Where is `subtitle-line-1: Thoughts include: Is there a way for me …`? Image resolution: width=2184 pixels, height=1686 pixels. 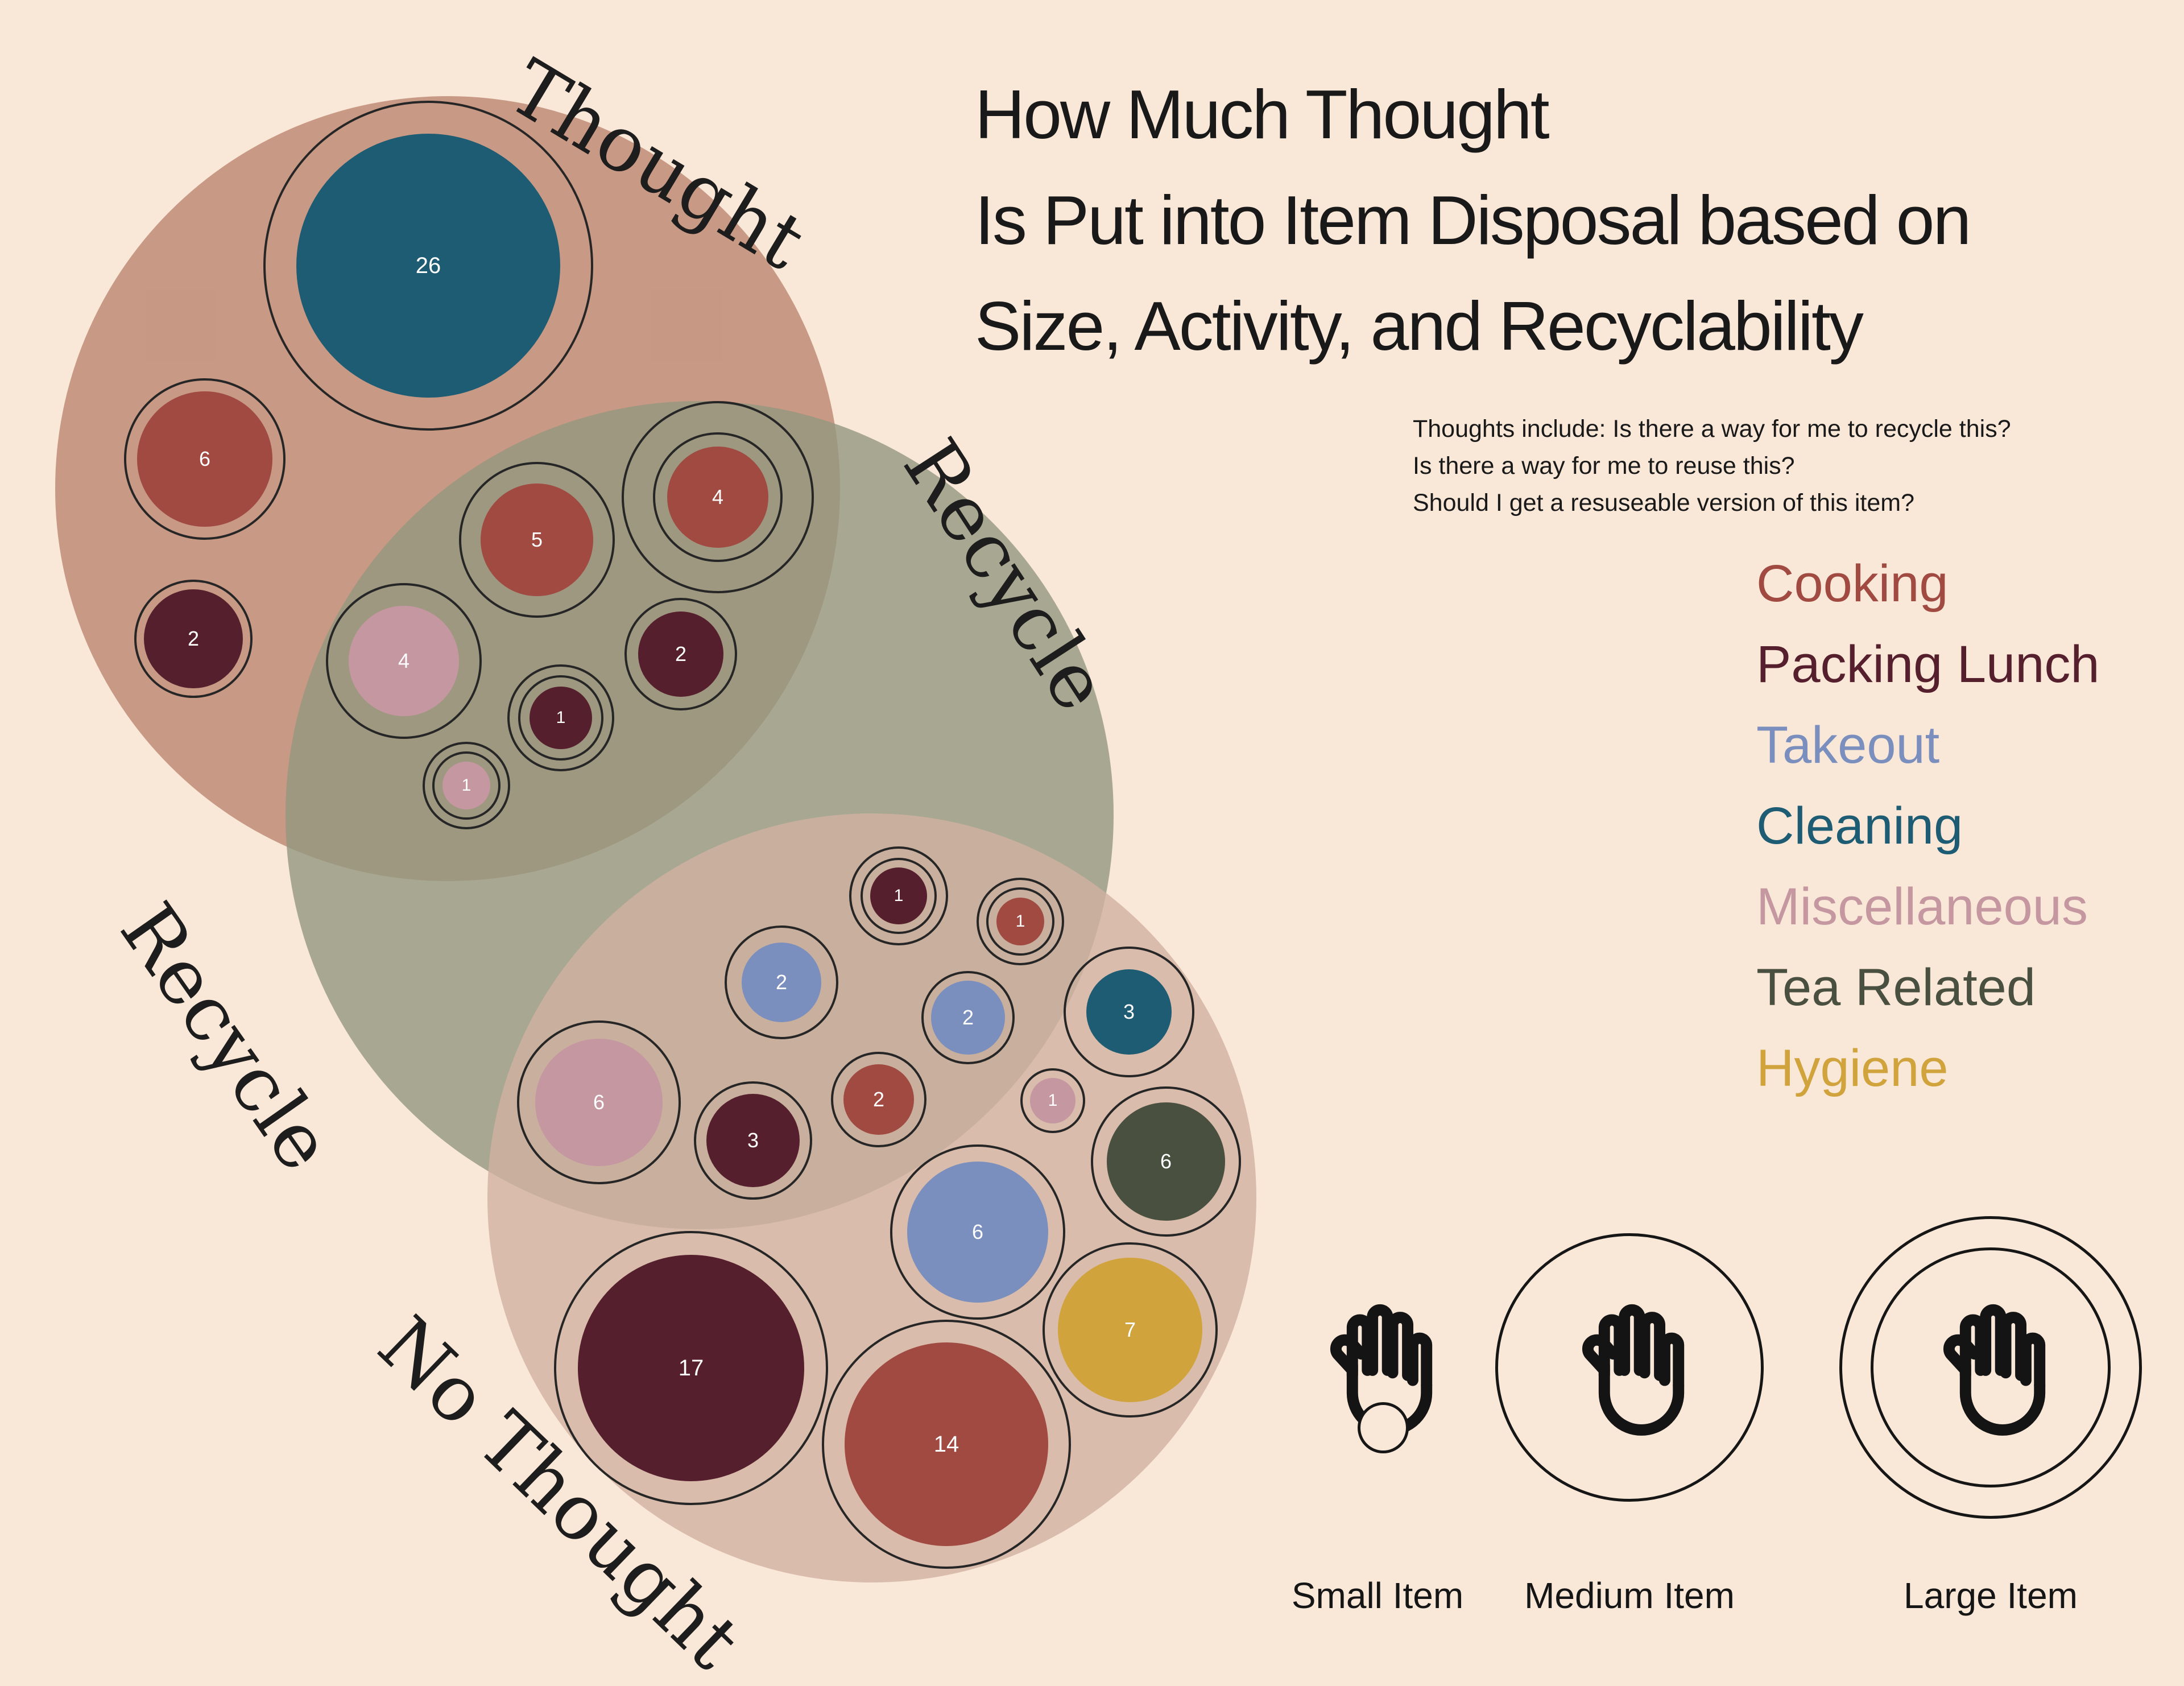
subtitle-line-1: Thoughts include: Is there a way for me … is located at coordinates (1712, 429).